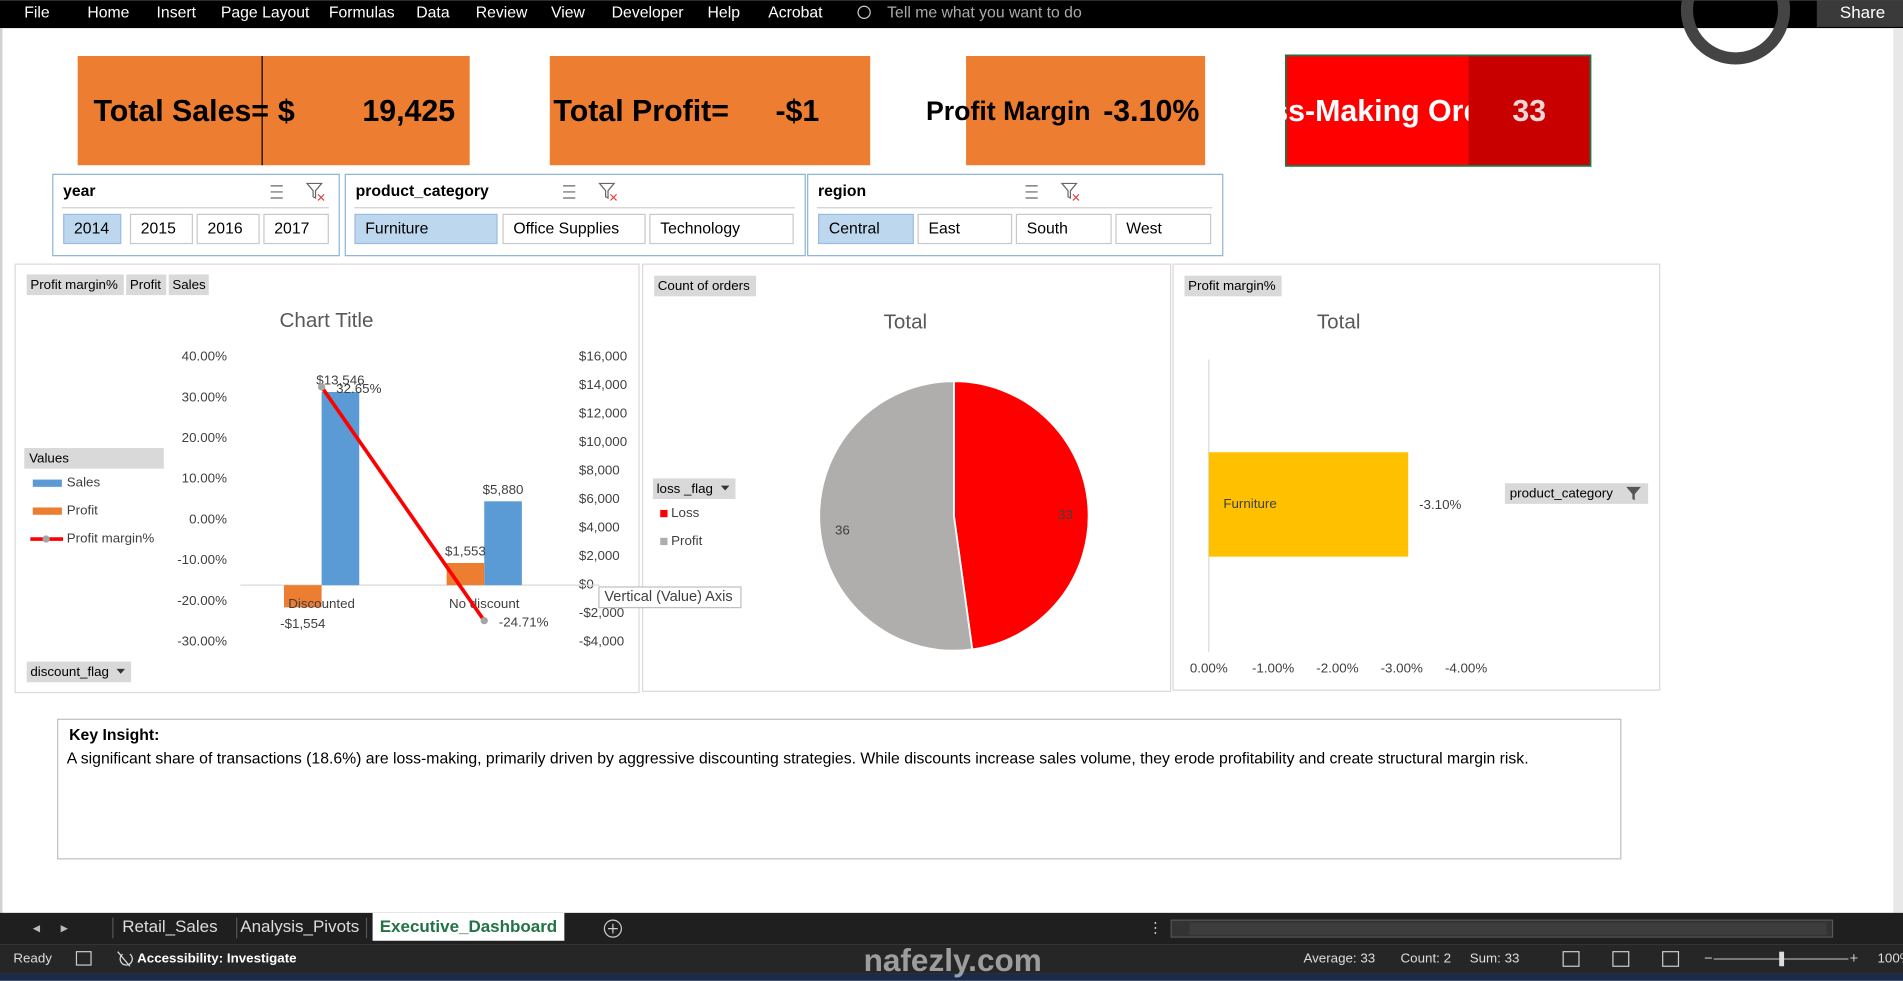 The width and height of the screenshot is (1903, 981). Describe the element at coordinates (1671, 959) in the screenshot. I see `page-break-view` at that location.